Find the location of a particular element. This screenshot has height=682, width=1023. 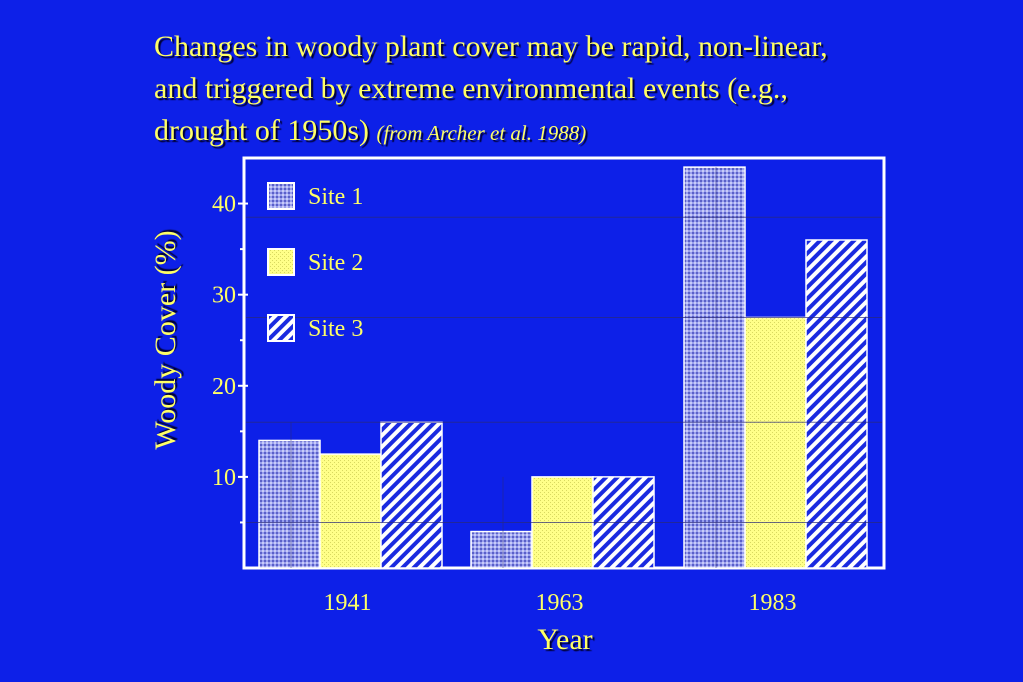

bar-site-1-1941 is located at coordinates (289, 504).